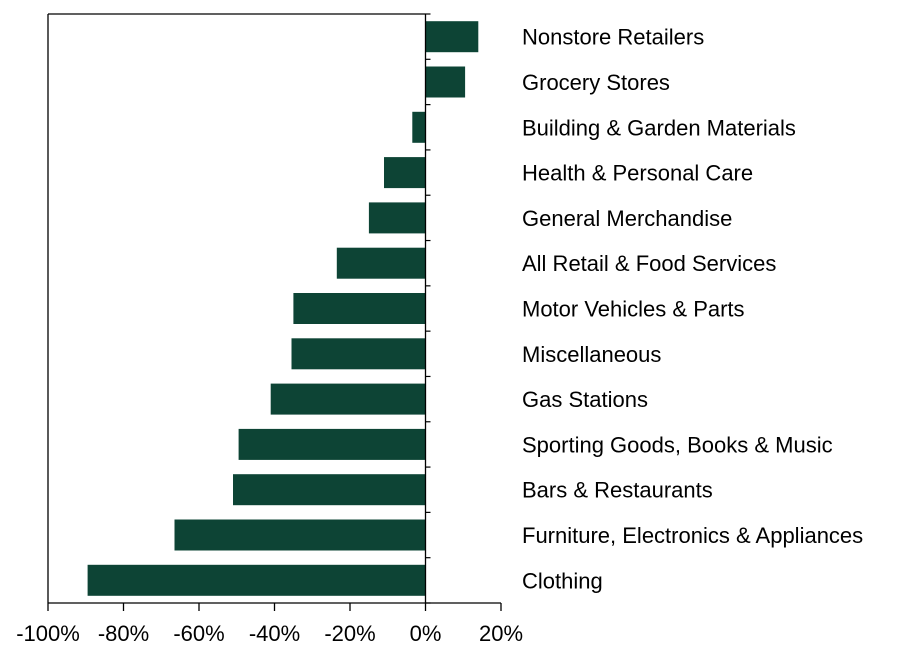 This screenshot has height=658, width=900. What do you see at coordinates (591, 354) in the screenshot?
I see `category-label-7: Miscellaneous` at bounding box center [591, 354].